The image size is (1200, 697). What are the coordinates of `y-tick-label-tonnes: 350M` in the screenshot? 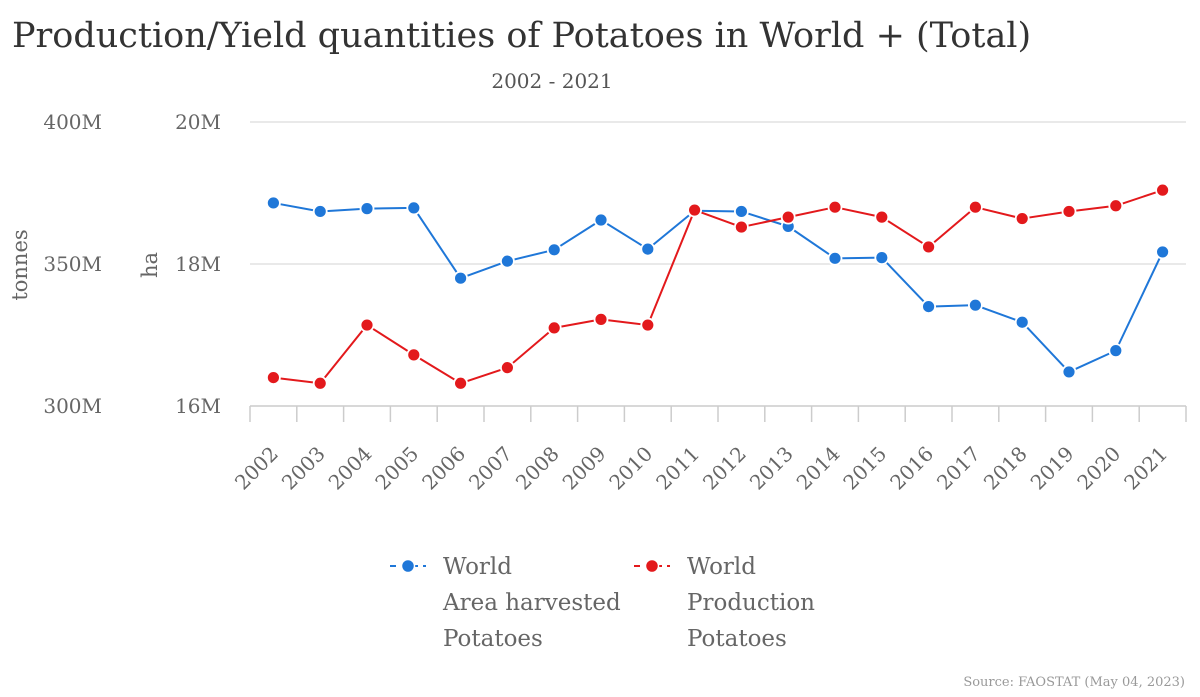 It's located at (72, 264).